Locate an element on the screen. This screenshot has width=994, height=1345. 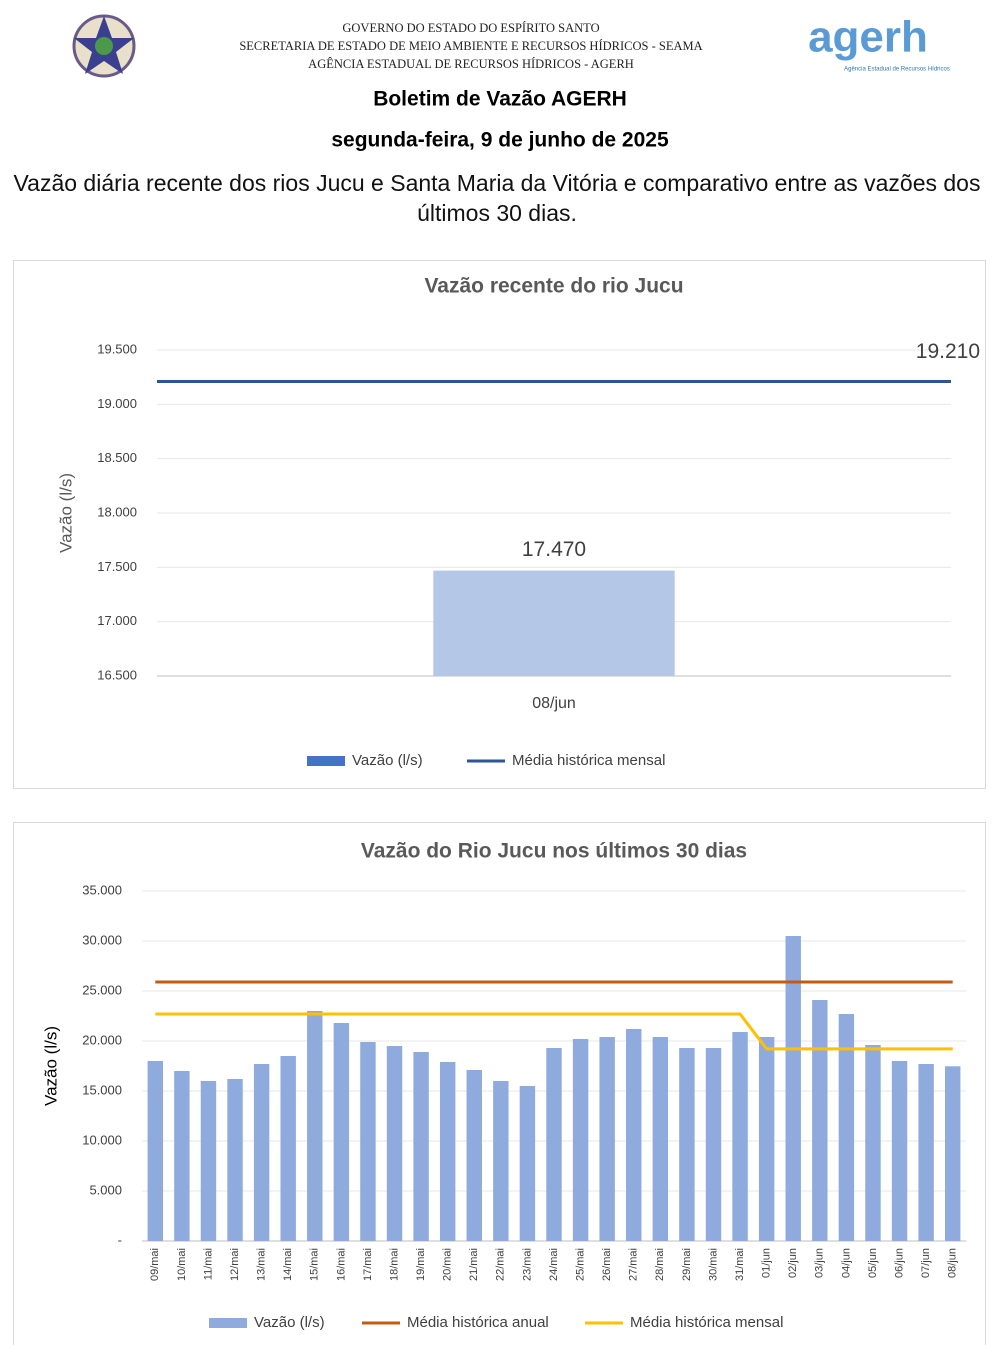
bulletin-title: Boletim de Vazão AGERH is located at coordinates (500, 99).